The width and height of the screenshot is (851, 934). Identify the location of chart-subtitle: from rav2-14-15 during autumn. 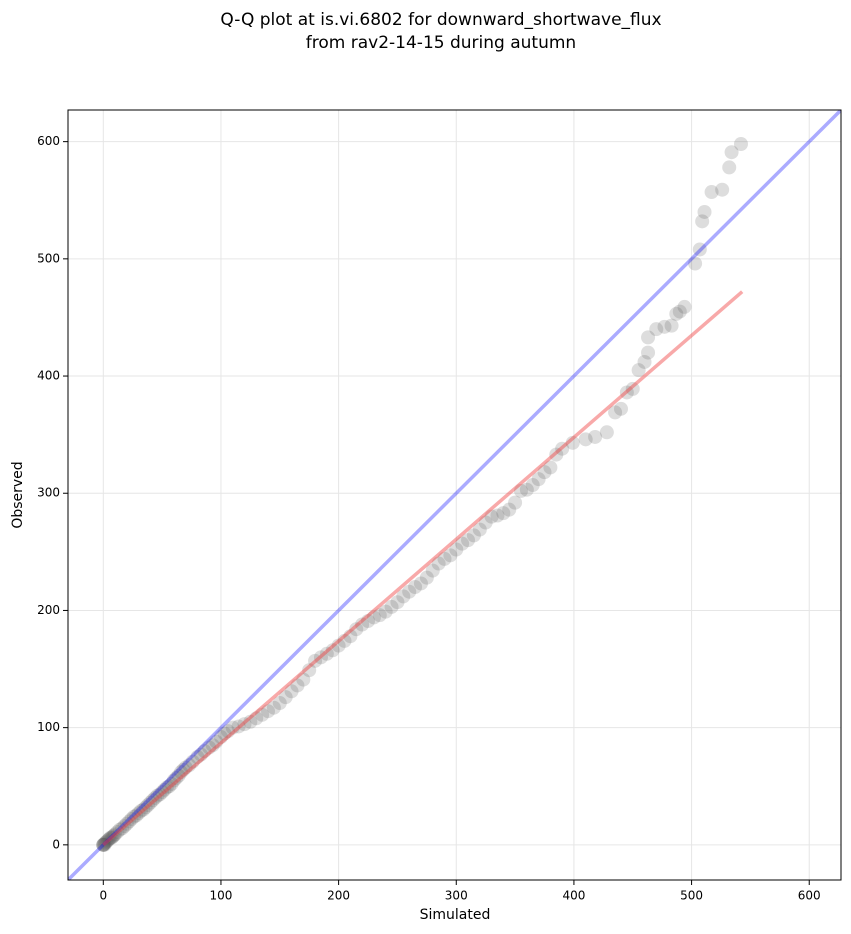
(441, 43).